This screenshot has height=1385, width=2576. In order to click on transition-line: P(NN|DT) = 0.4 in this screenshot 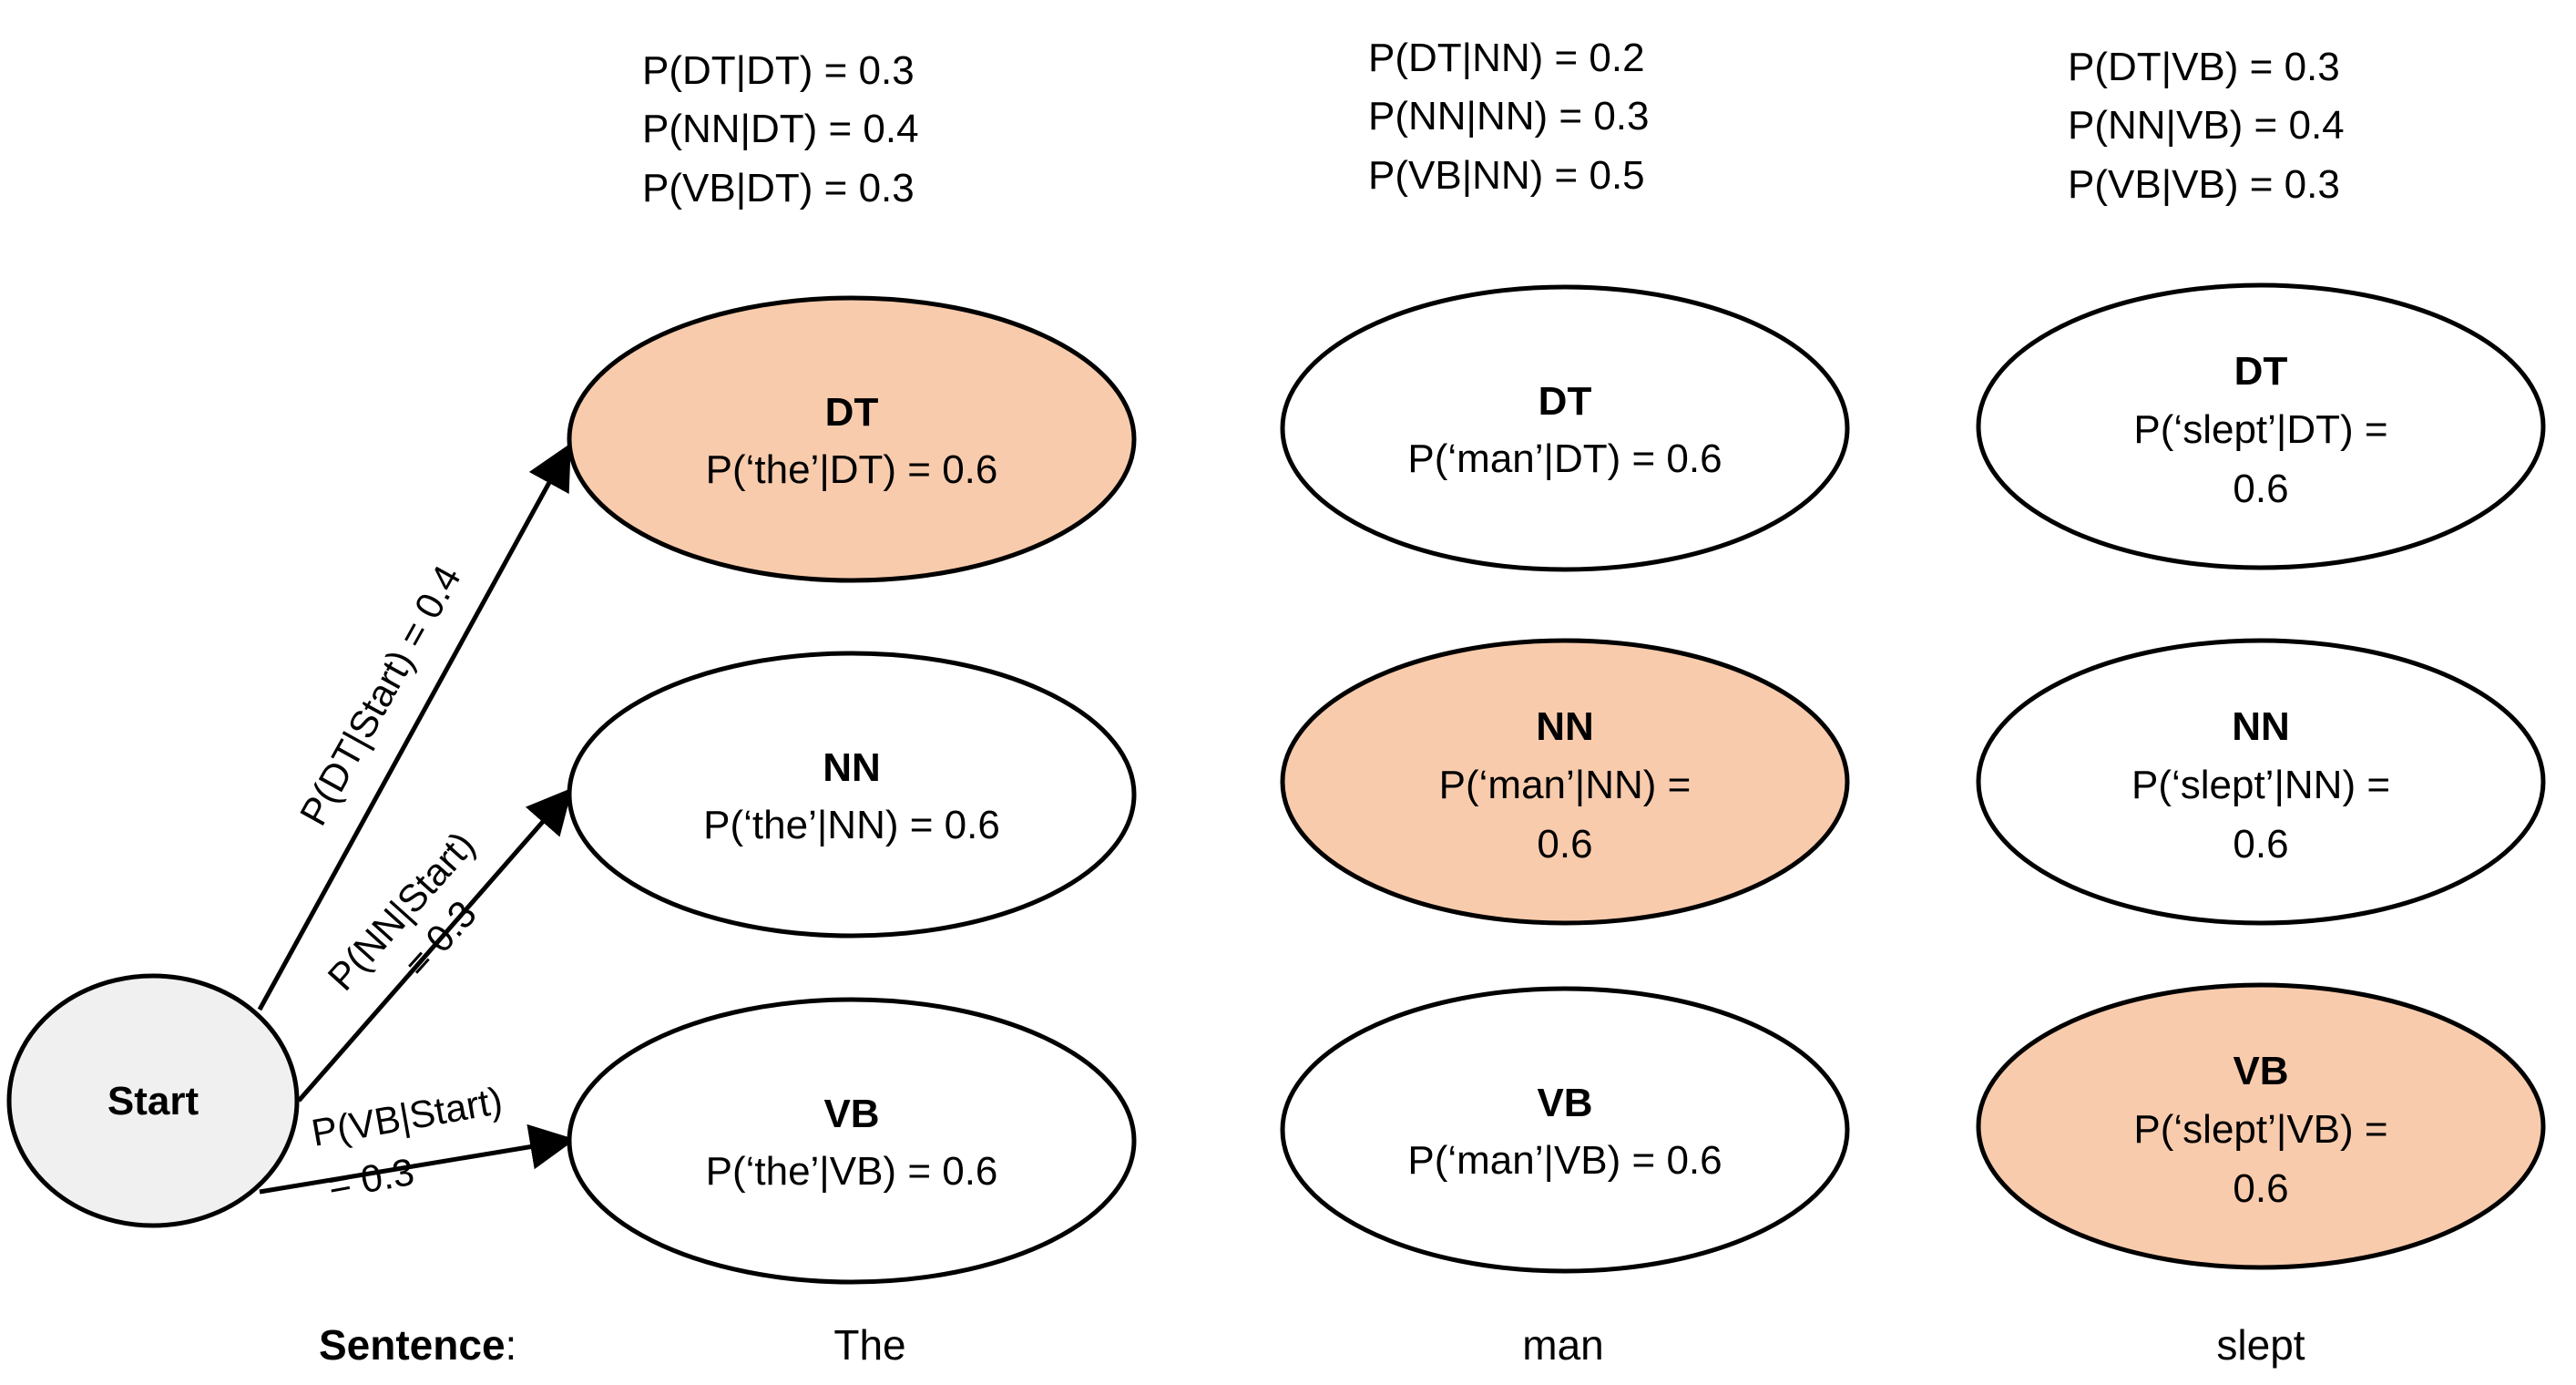, I will do `click(780, 129)`.